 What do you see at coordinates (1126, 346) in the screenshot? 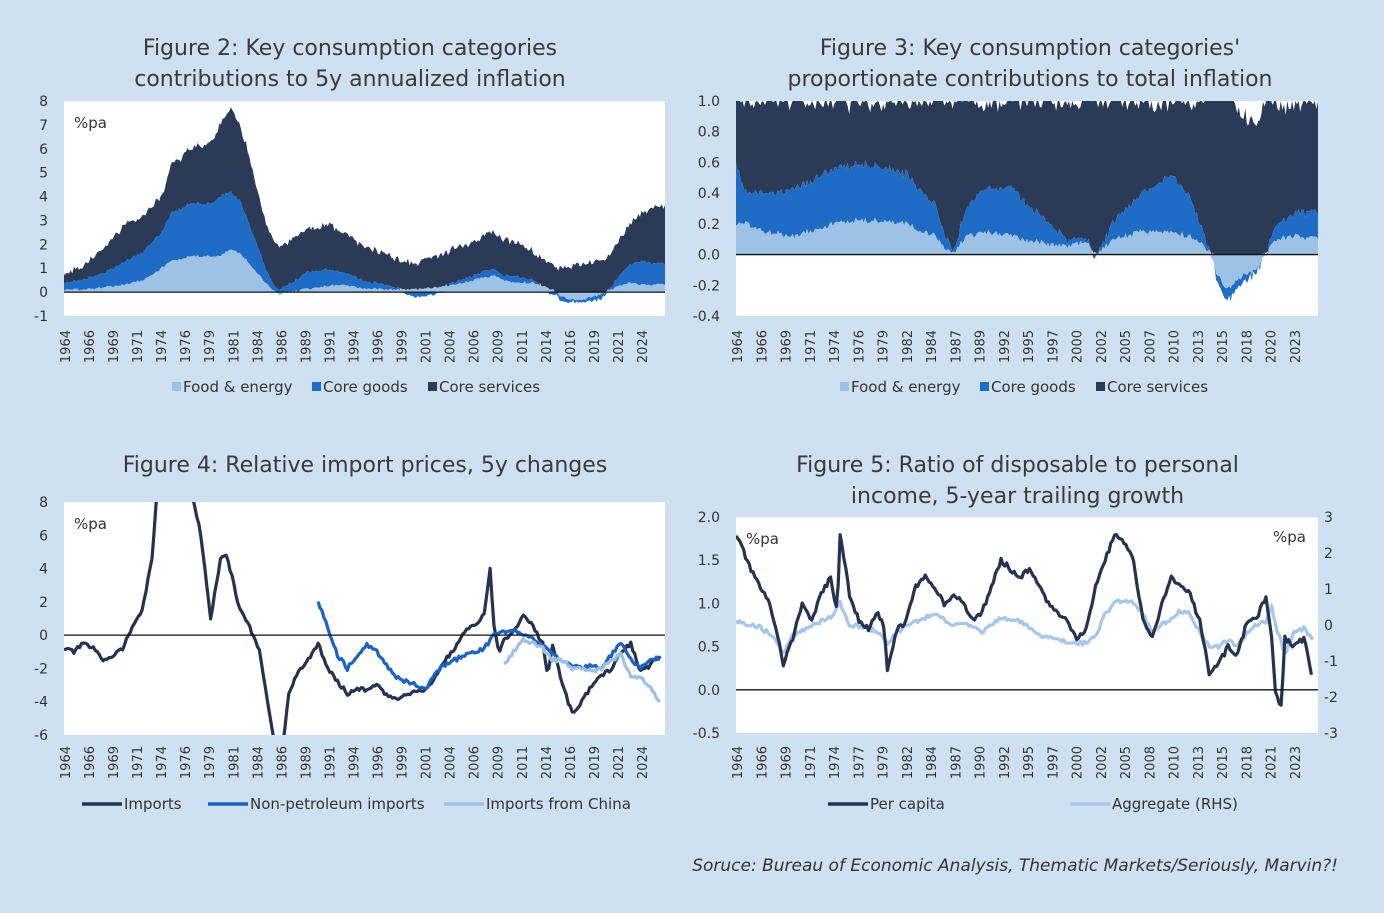
I see `x-tick-label: 2005` at bounding box center [1126, 346].